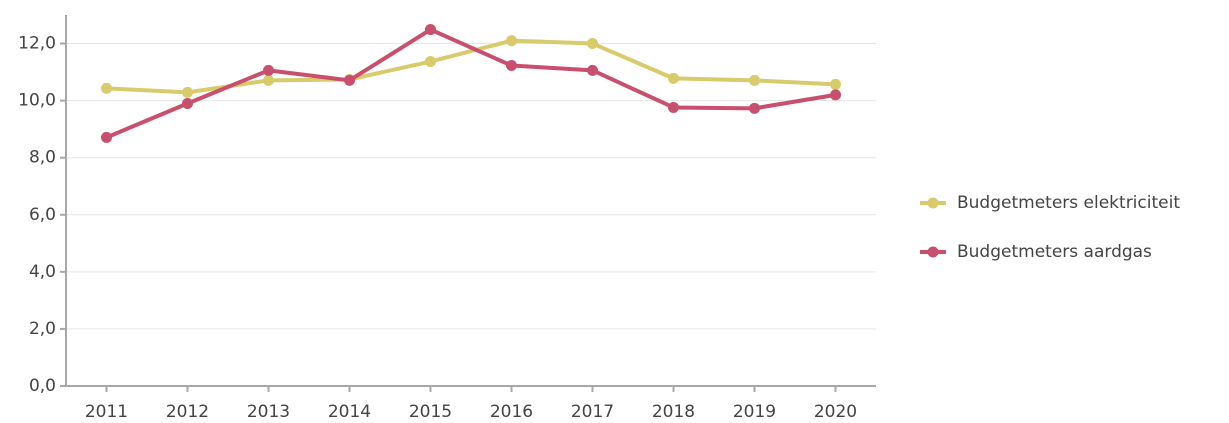 The width and height of the screenshot is (1229, 423). Describe the element at coordinates (42, 215) in the screenshot. I see `y-tick-label: 6,0` at that location.